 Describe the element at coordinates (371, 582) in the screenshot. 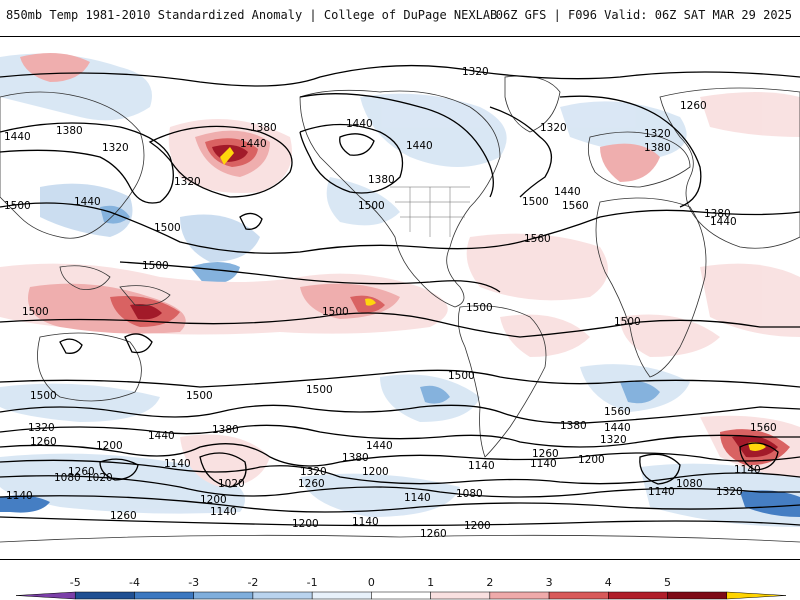

I see `colorbar-tick-label: 0` at that location.